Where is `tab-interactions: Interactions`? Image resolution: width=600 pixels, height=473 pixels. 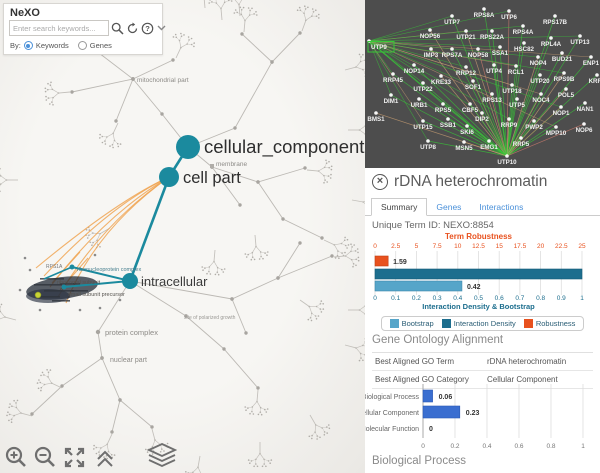
tab-interactions: Interactions is located at coordinates (501, 207).